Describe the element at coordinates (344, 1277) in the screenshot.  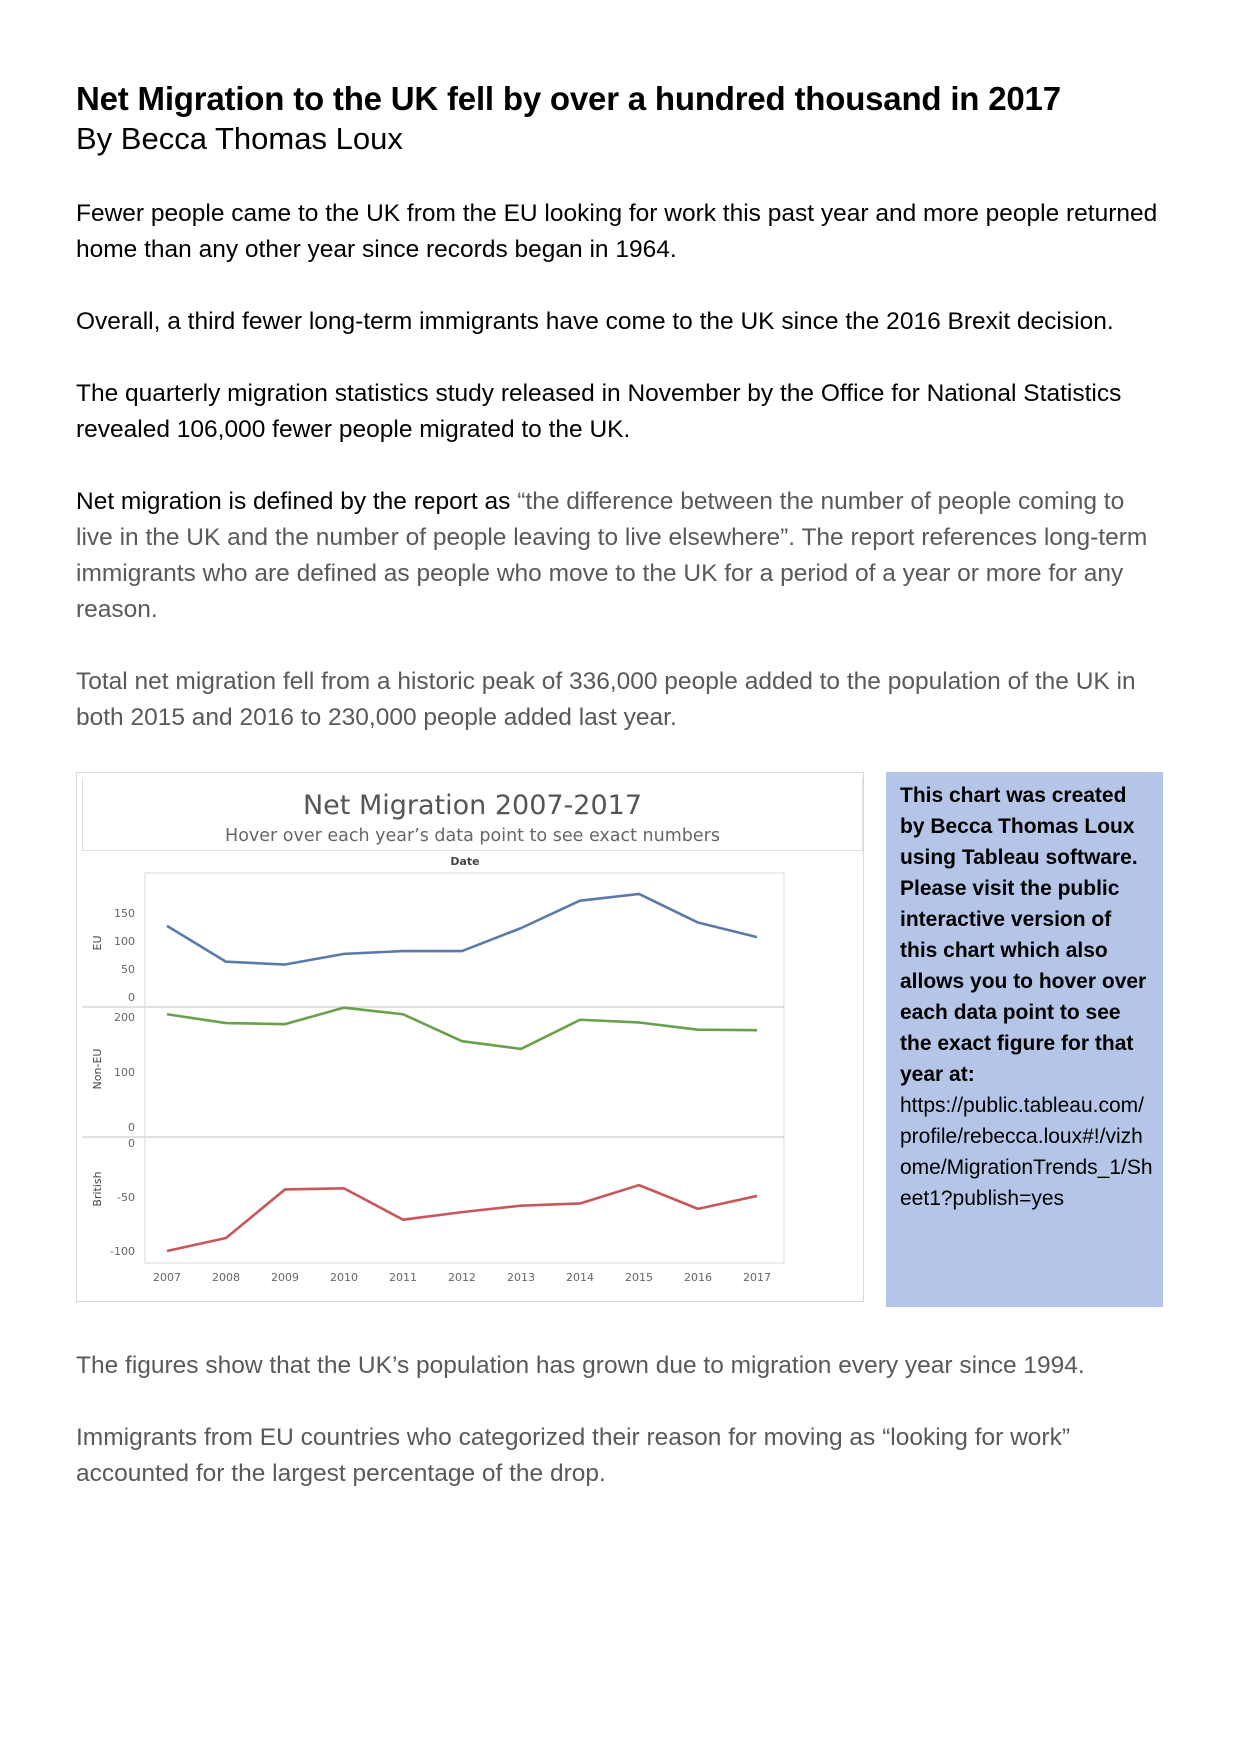
I see `x-tick-label: 2010` at that location.